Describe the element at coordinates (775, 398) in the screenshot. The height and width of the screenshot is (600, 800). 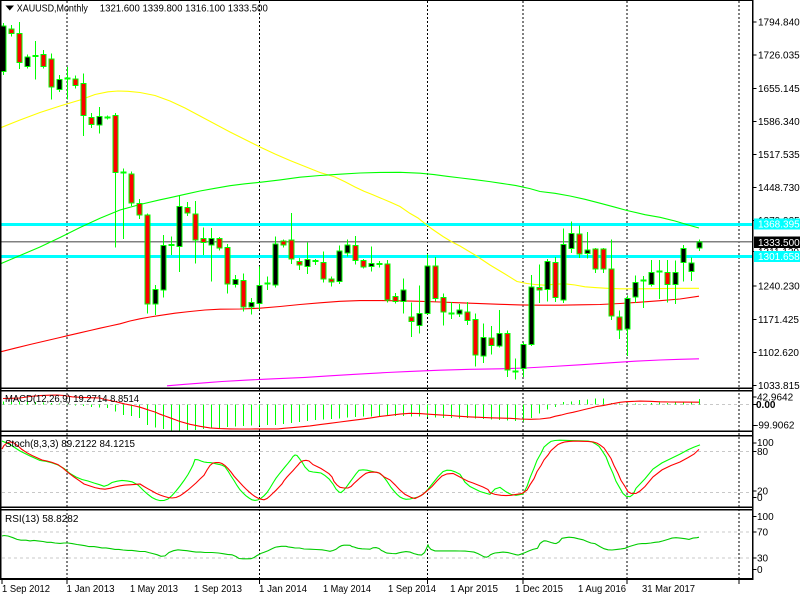
I see `svg-text: 42.9642` at that location.